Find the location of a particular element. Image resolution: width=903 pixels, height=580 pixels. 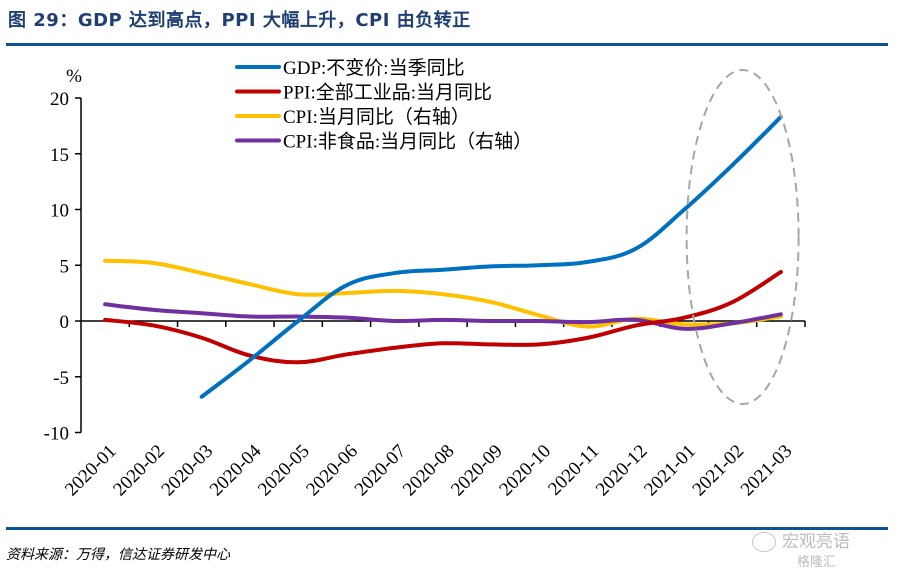

watermark: 宏观亮语 格隆汇 is located at coordinates (801, 548).